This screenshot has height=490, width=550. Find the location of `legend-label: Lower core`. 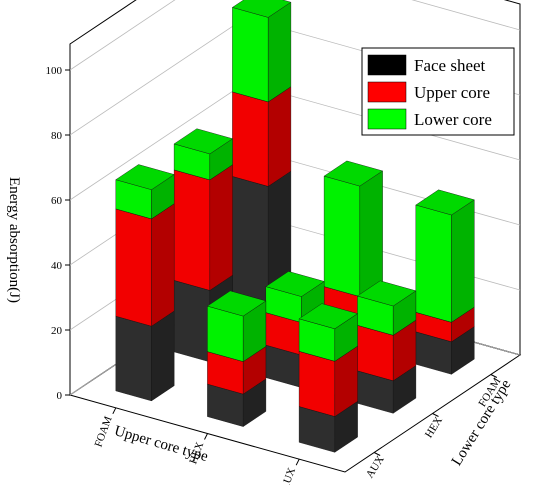

legend-label: Lower core is located at coordinates (453, 119).